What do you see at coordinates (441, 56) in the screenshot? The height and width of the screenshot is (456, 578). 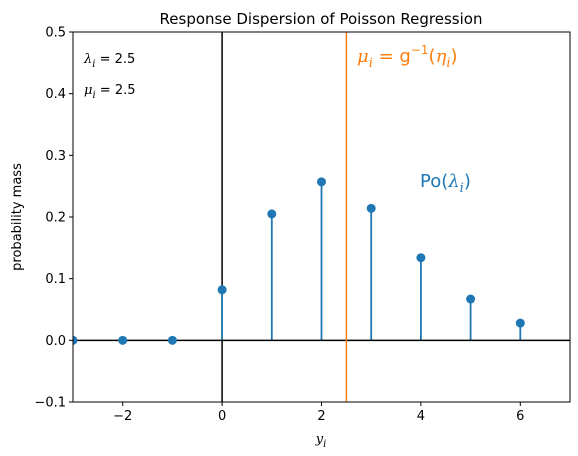 I see `link-eta: η` at bounding box center [441, 56].